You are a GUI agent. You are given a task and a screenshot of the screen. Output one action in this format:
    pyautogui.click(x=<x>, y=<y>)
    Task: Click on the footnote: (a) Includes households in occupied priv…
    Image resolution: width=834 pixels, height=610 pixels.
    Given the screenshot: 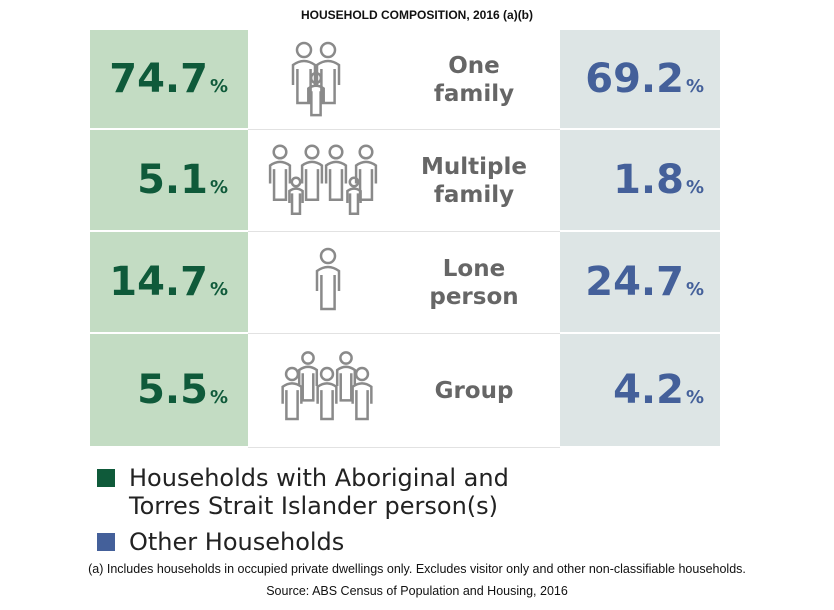 What is the action you would take?
    pyautogui.click(x=417, y=569)
    